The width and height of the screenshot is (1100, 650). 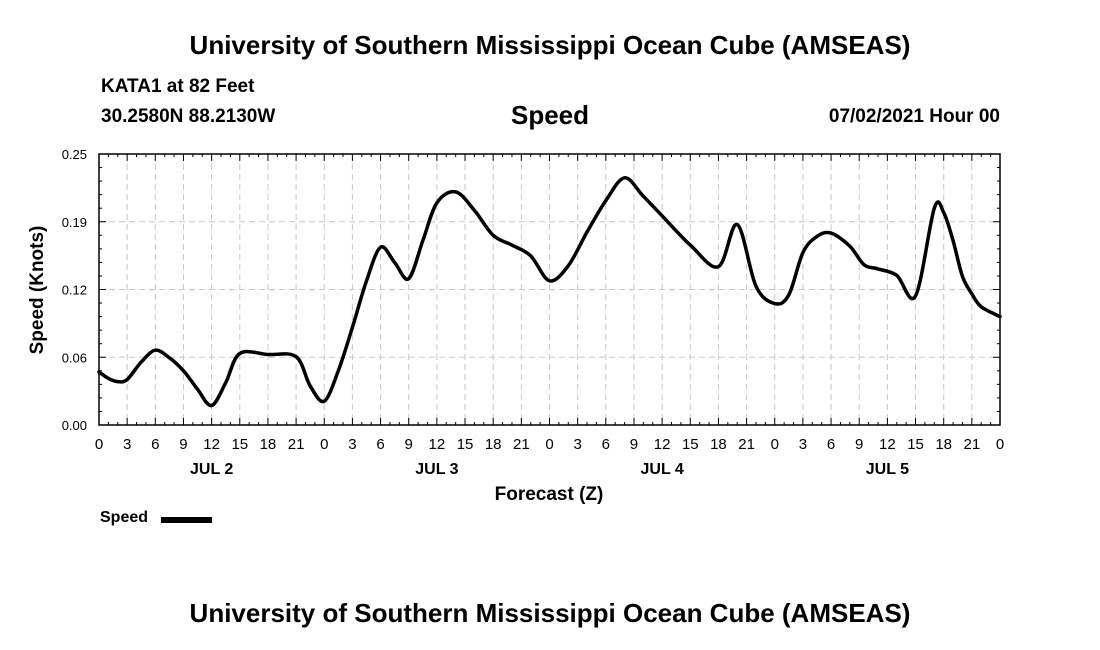 I want to click on legend-swatch, so click(x=186, y=520).